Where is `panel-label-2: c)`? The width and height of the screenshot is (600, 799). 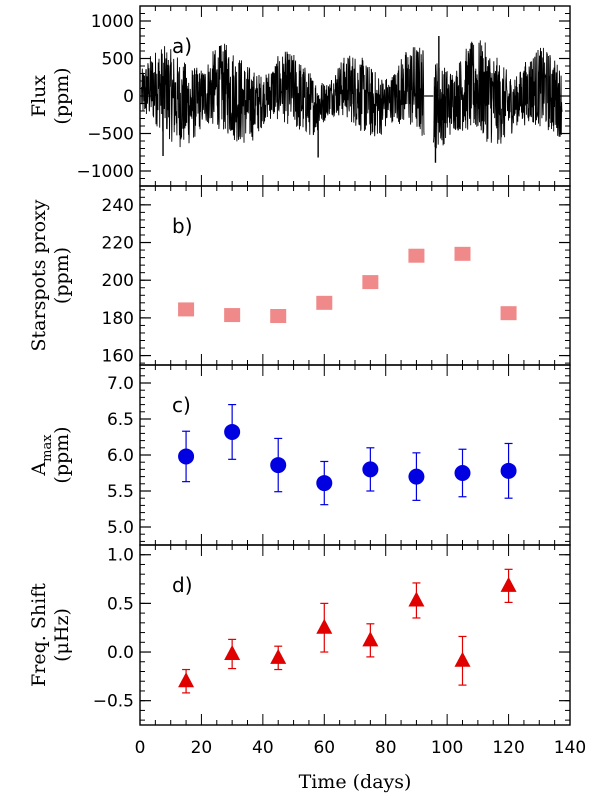
panel-label-2: c) is located at coordinates (181, 405).